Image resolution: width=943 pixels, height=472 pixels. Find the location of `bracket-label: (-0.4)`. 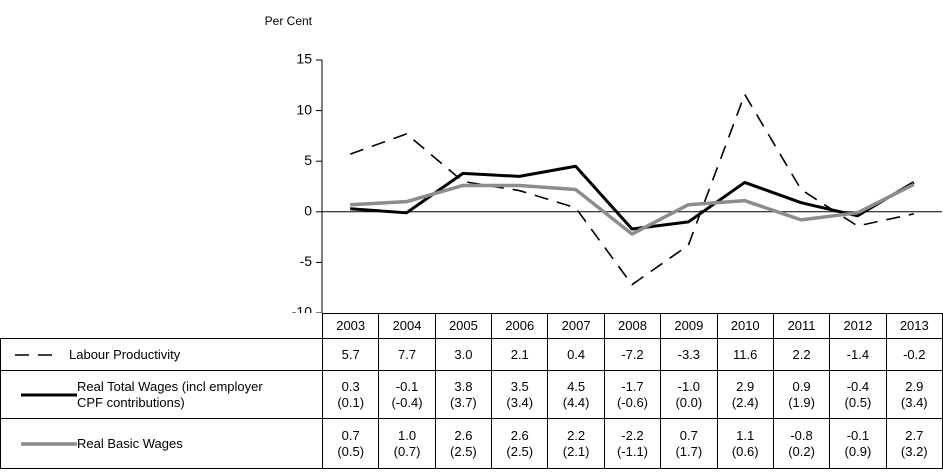

bracket-label: (-0.4) is located at coordinates (407, 402).